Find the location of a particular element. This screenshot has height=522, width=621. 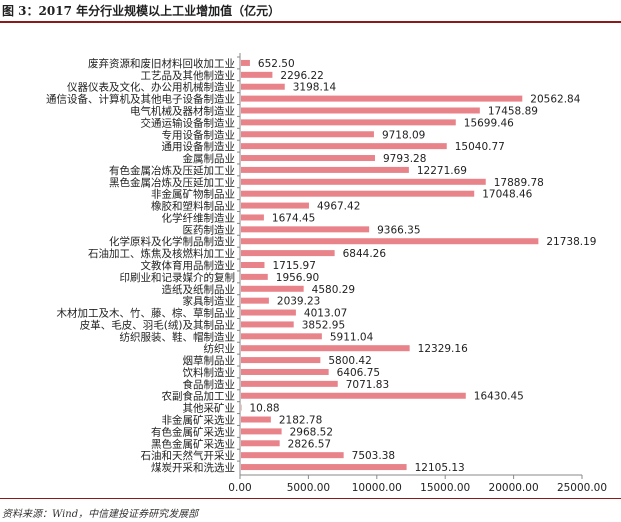

category-label: 煤炭开采和洗选业 is located at coordinates (193, 467).